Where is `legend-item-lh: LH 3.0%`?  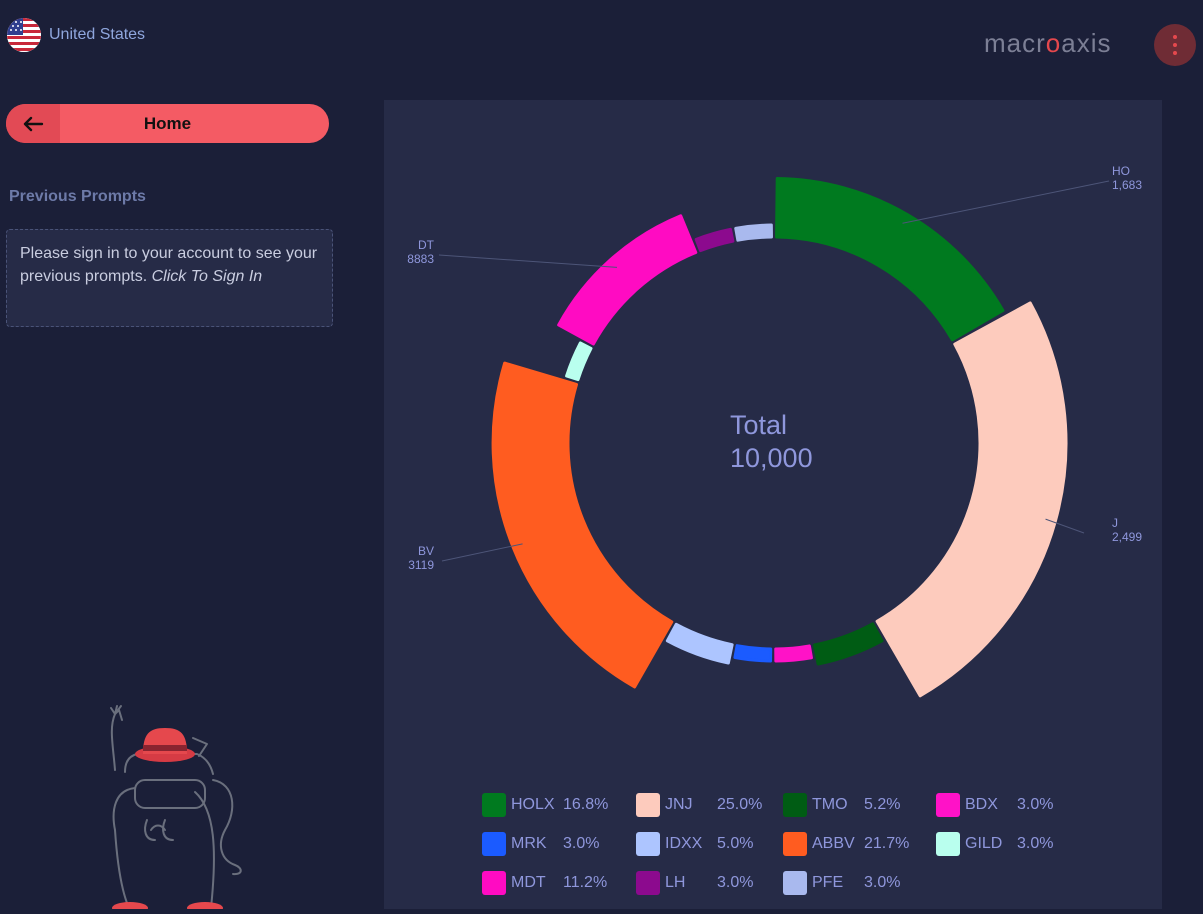
legend-item-lh: LH 3.0% is located at coordinates (694, 883).